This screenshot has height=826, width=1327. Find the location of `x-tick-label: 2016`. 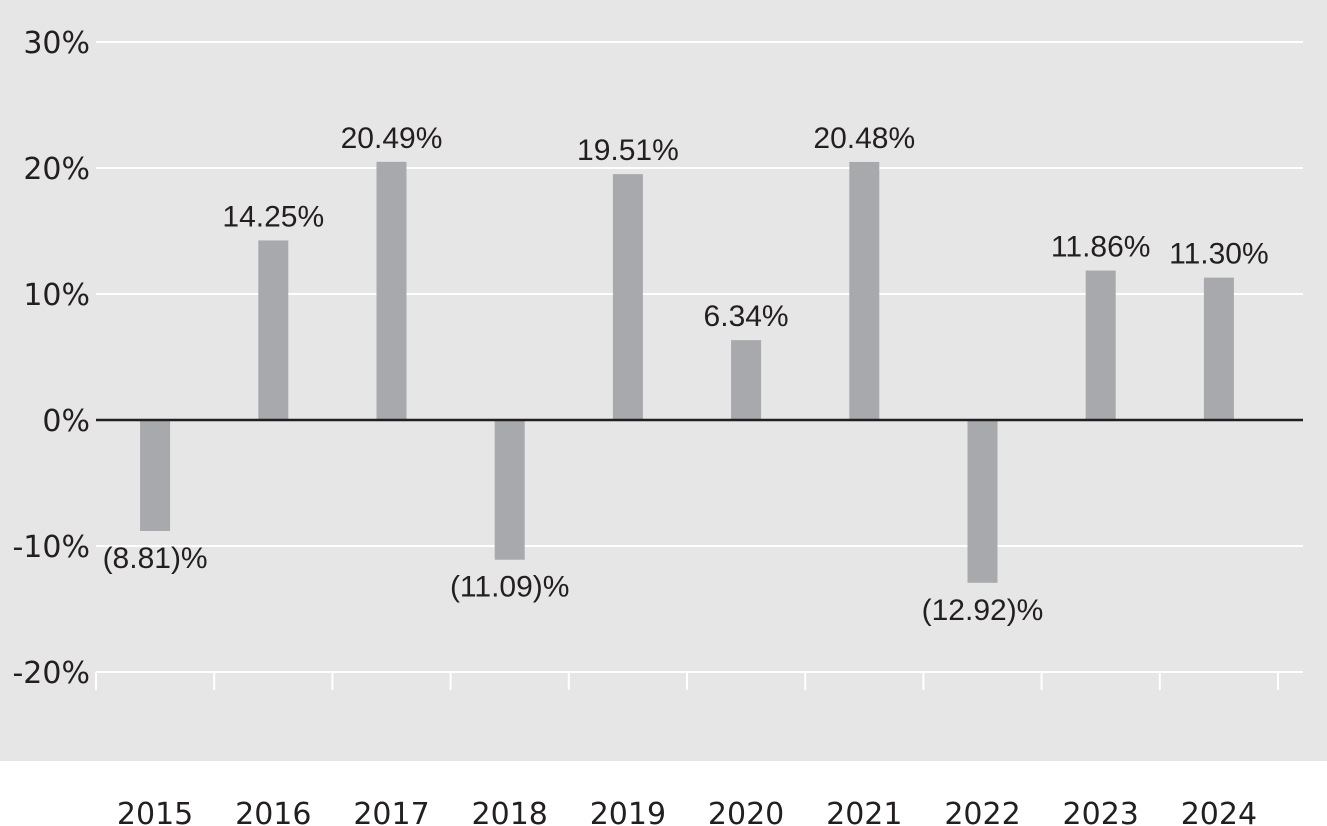

x-tick-label: 2016 is located at coordinates (273, 811).